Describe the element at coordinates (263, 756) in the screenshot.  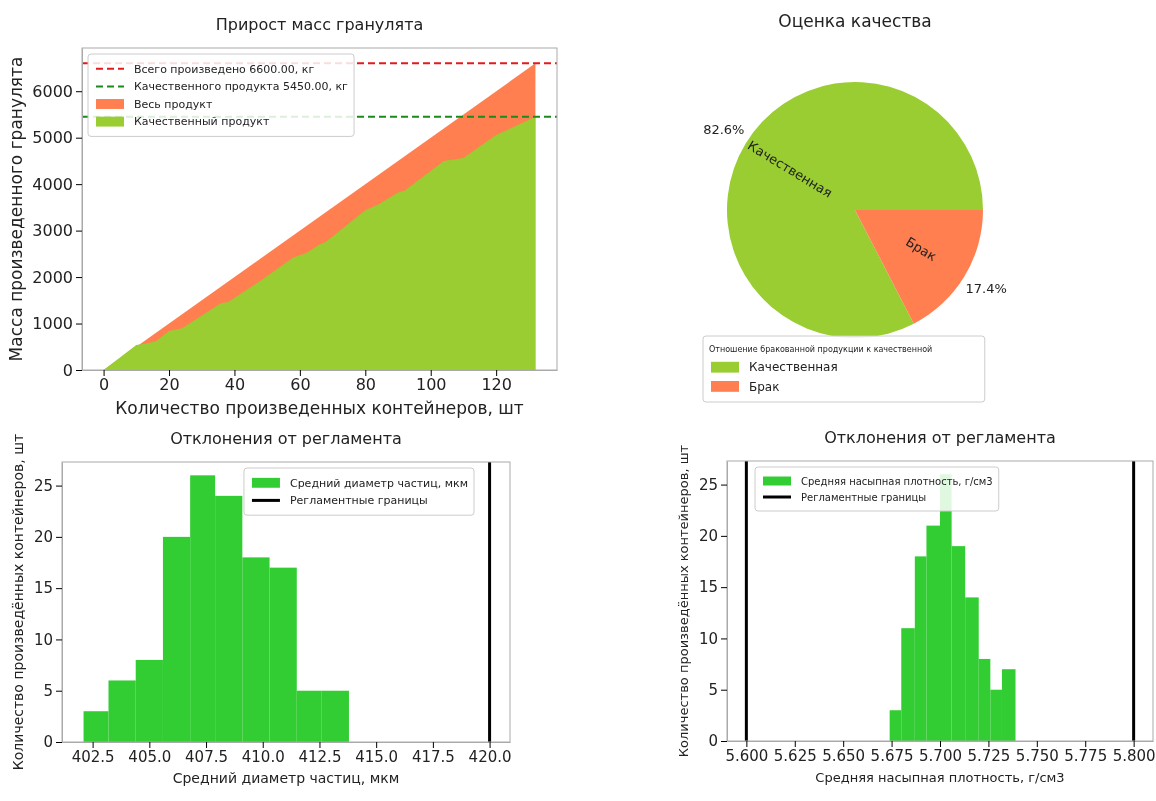
I see `x-tick-label: 410.0` at that location.